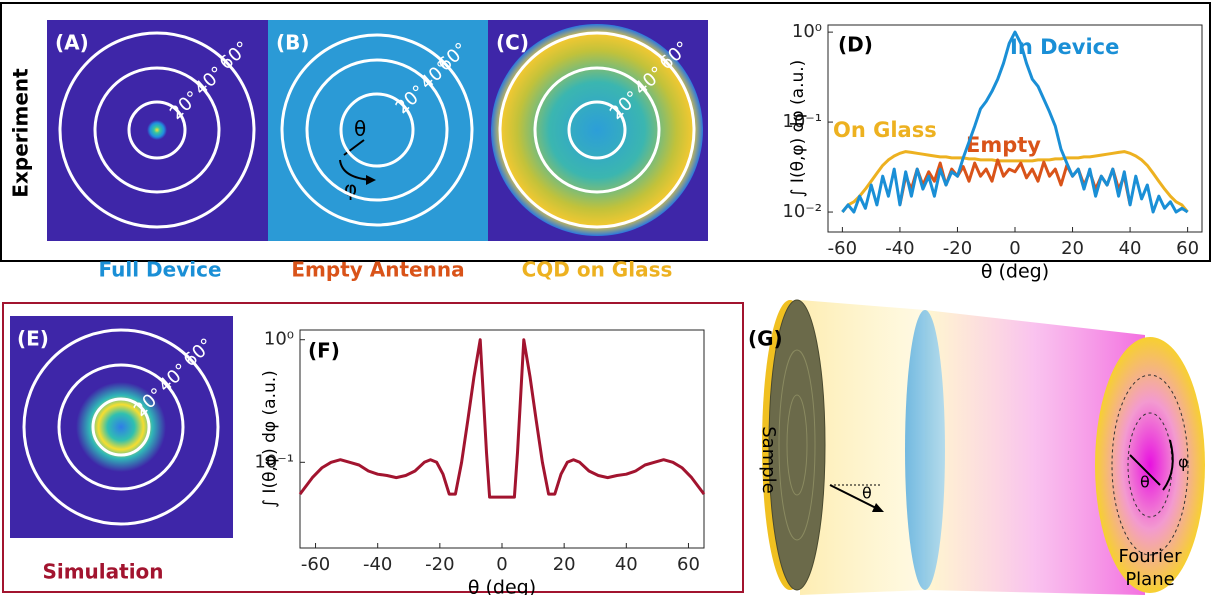 The image size is (1214, 595). Describe the element at coordinates (855, 45) in the screenshot. I see `panel-label: (D)` at that location.